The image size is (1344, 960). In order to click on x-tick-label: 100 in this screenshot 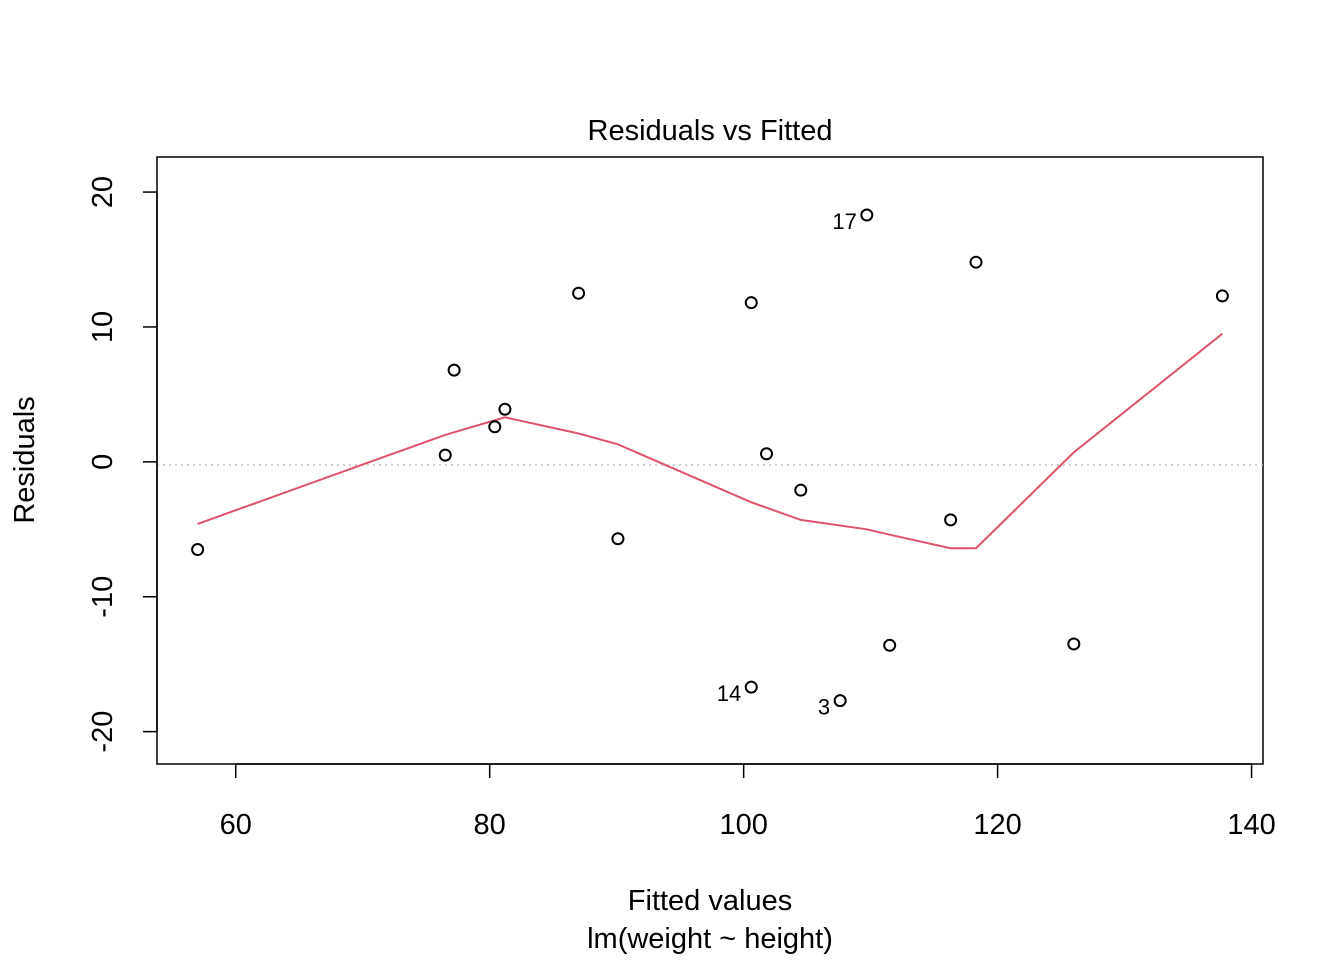, I will do `click(743, 825)`.